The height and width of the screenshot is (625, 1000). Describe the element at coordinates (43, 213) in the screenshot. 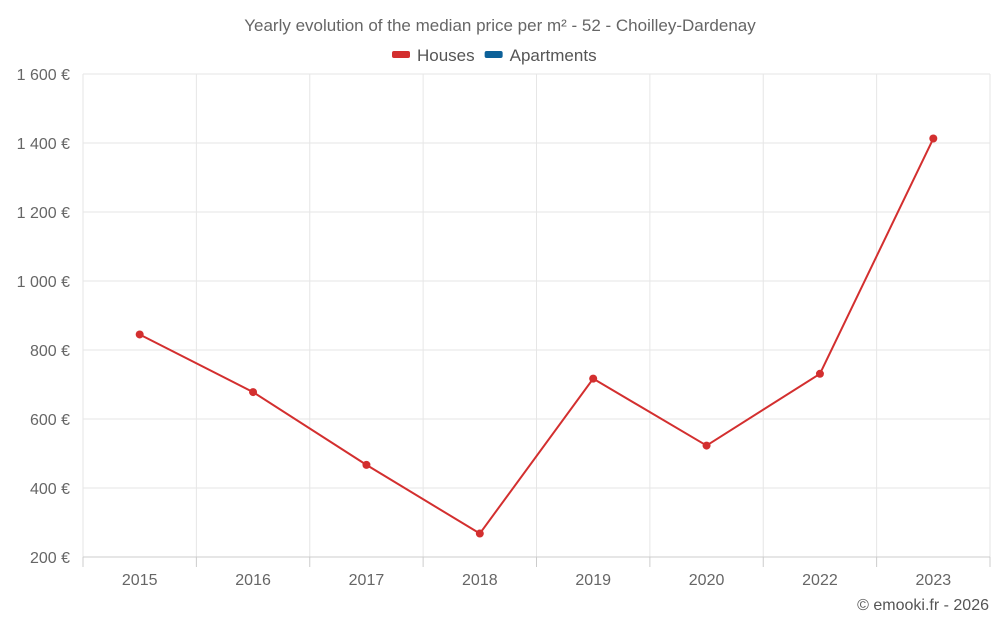

I see `y-tick-label: 1 200 €` at that location.